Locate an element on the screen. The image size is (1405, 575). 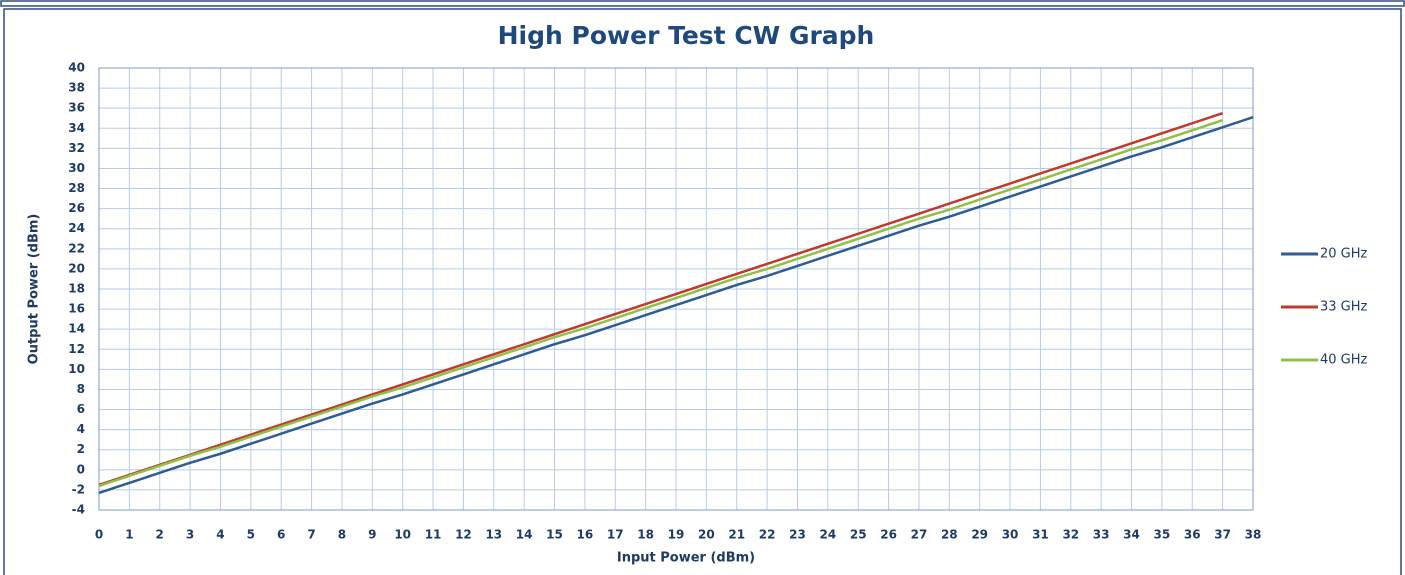
x-tick-label: 9 is located at coordinates (372, 535).